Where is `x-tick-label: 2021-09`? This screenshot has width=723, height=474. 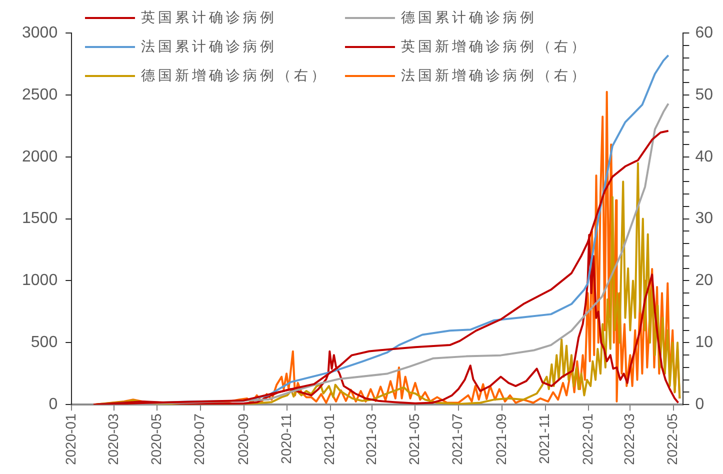 x-tick-label: 2021-09 is located at coordinates (501, 439).